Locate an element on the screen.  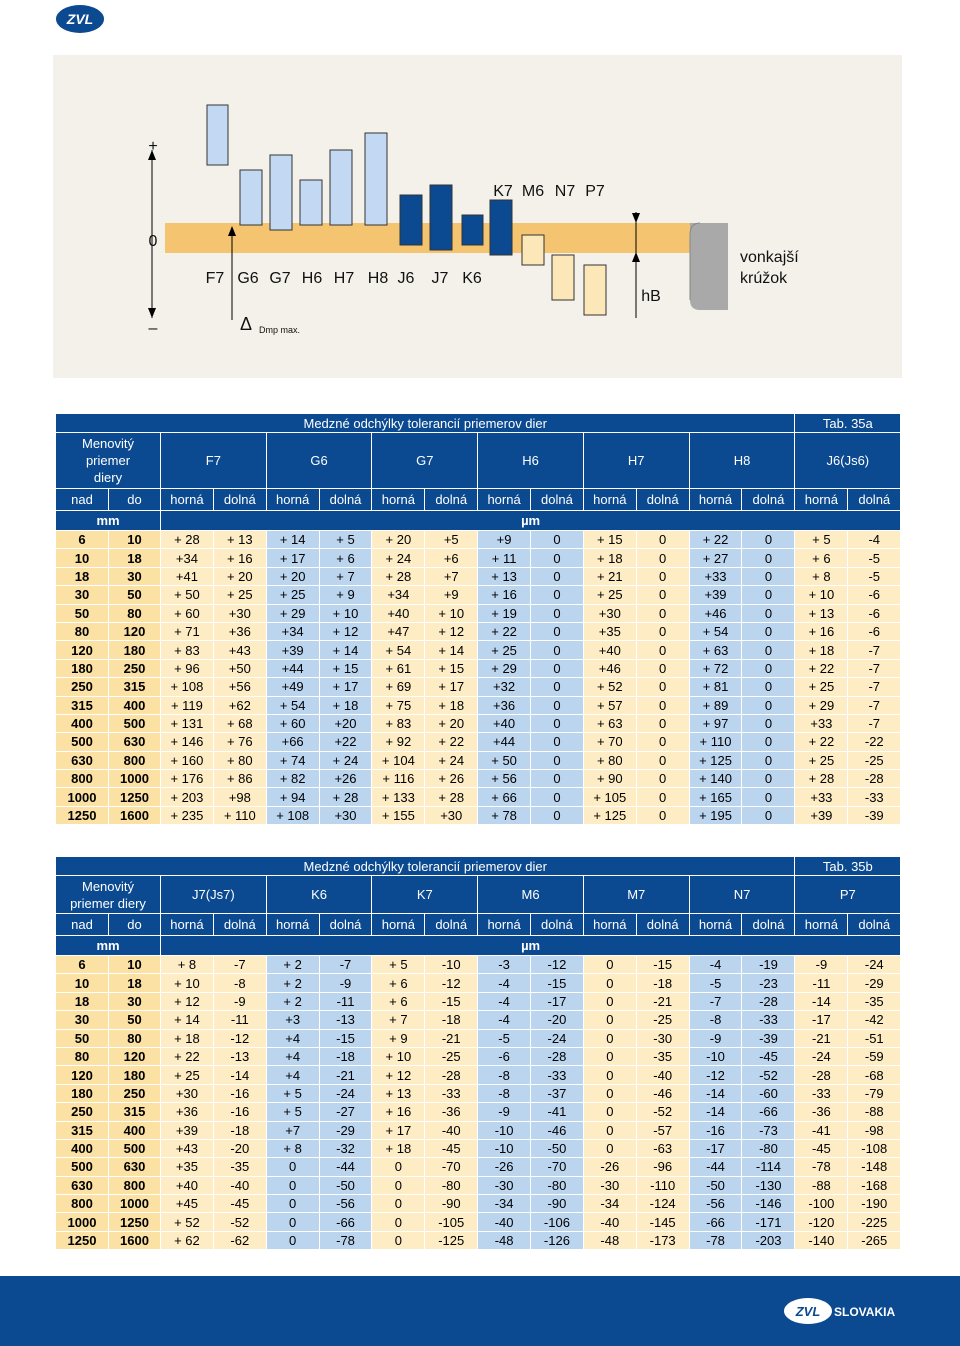
cell: -18 is located at coordinates (239, 1130).